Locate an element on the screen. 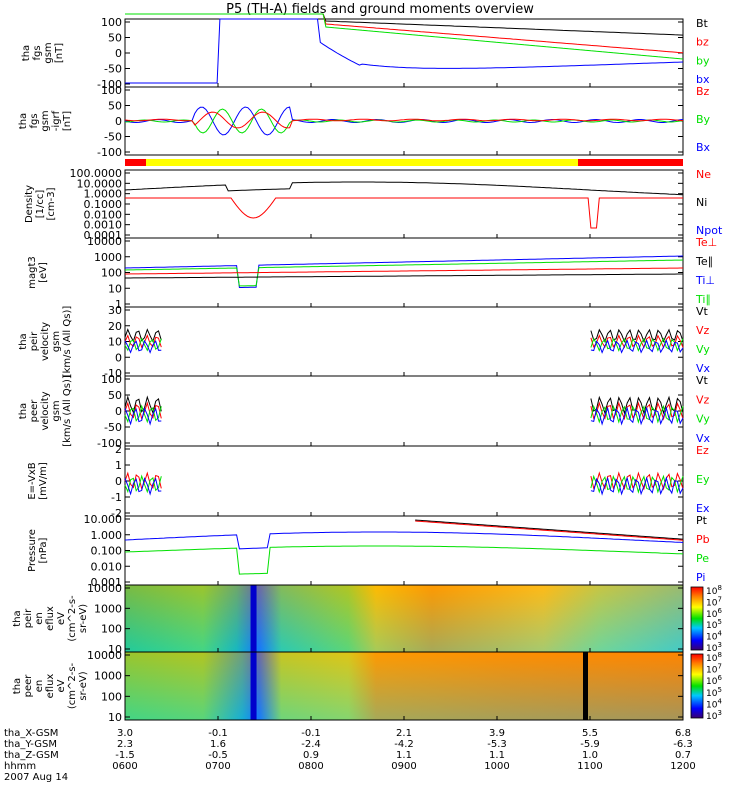 This screenshot has height=804, width=750. trace-ni is located at coordinates (404, 188).